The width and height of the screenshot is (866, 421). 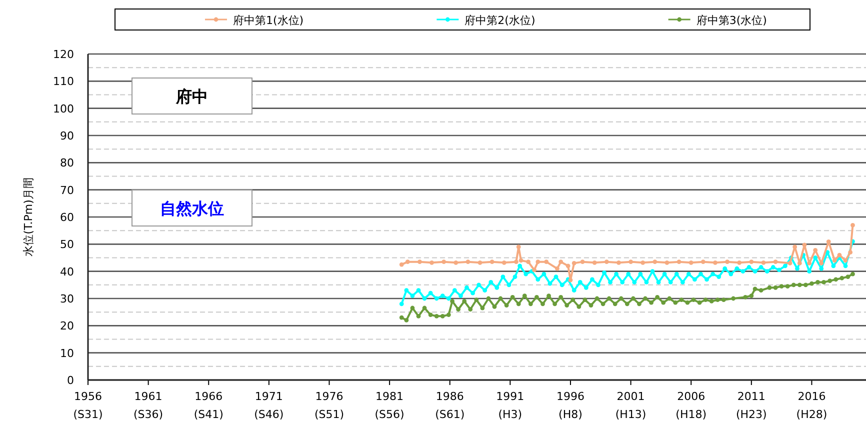 What do you see at coordinates (208, 396) in the screenshot?
I see `x-tick-label: 1966` at bounding box center [208, 396].